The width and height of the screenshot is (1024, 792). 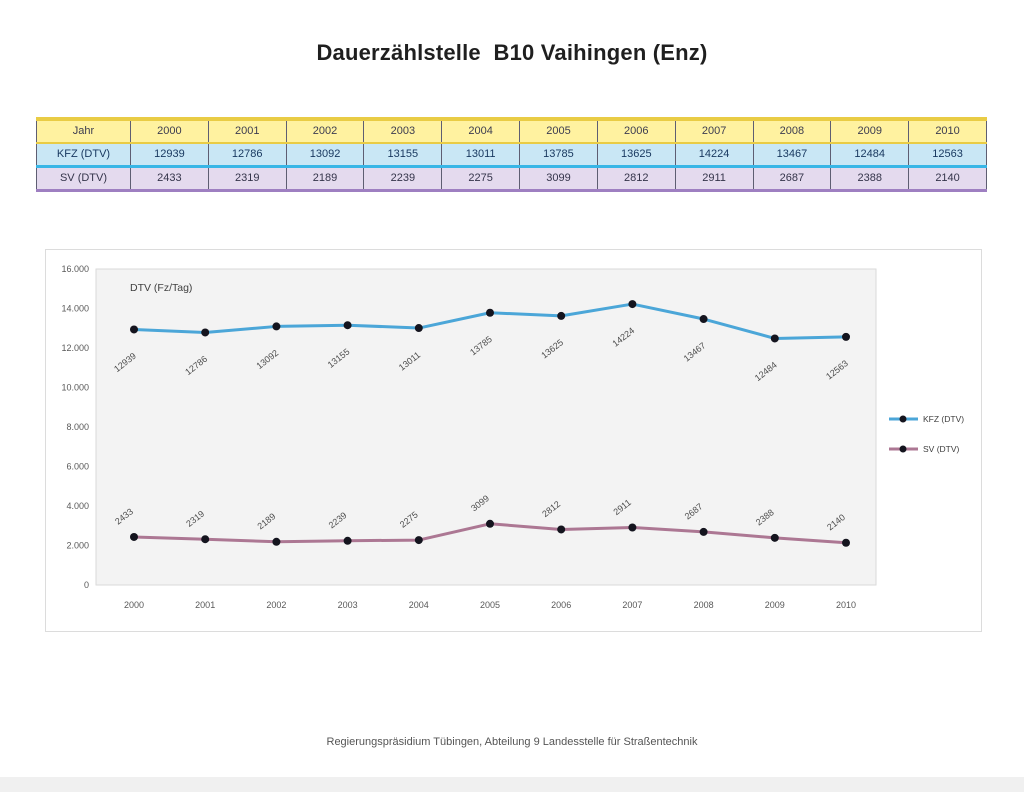 I want to click on y-axis-tick-label: 6.000, so click(x=77, y=467).